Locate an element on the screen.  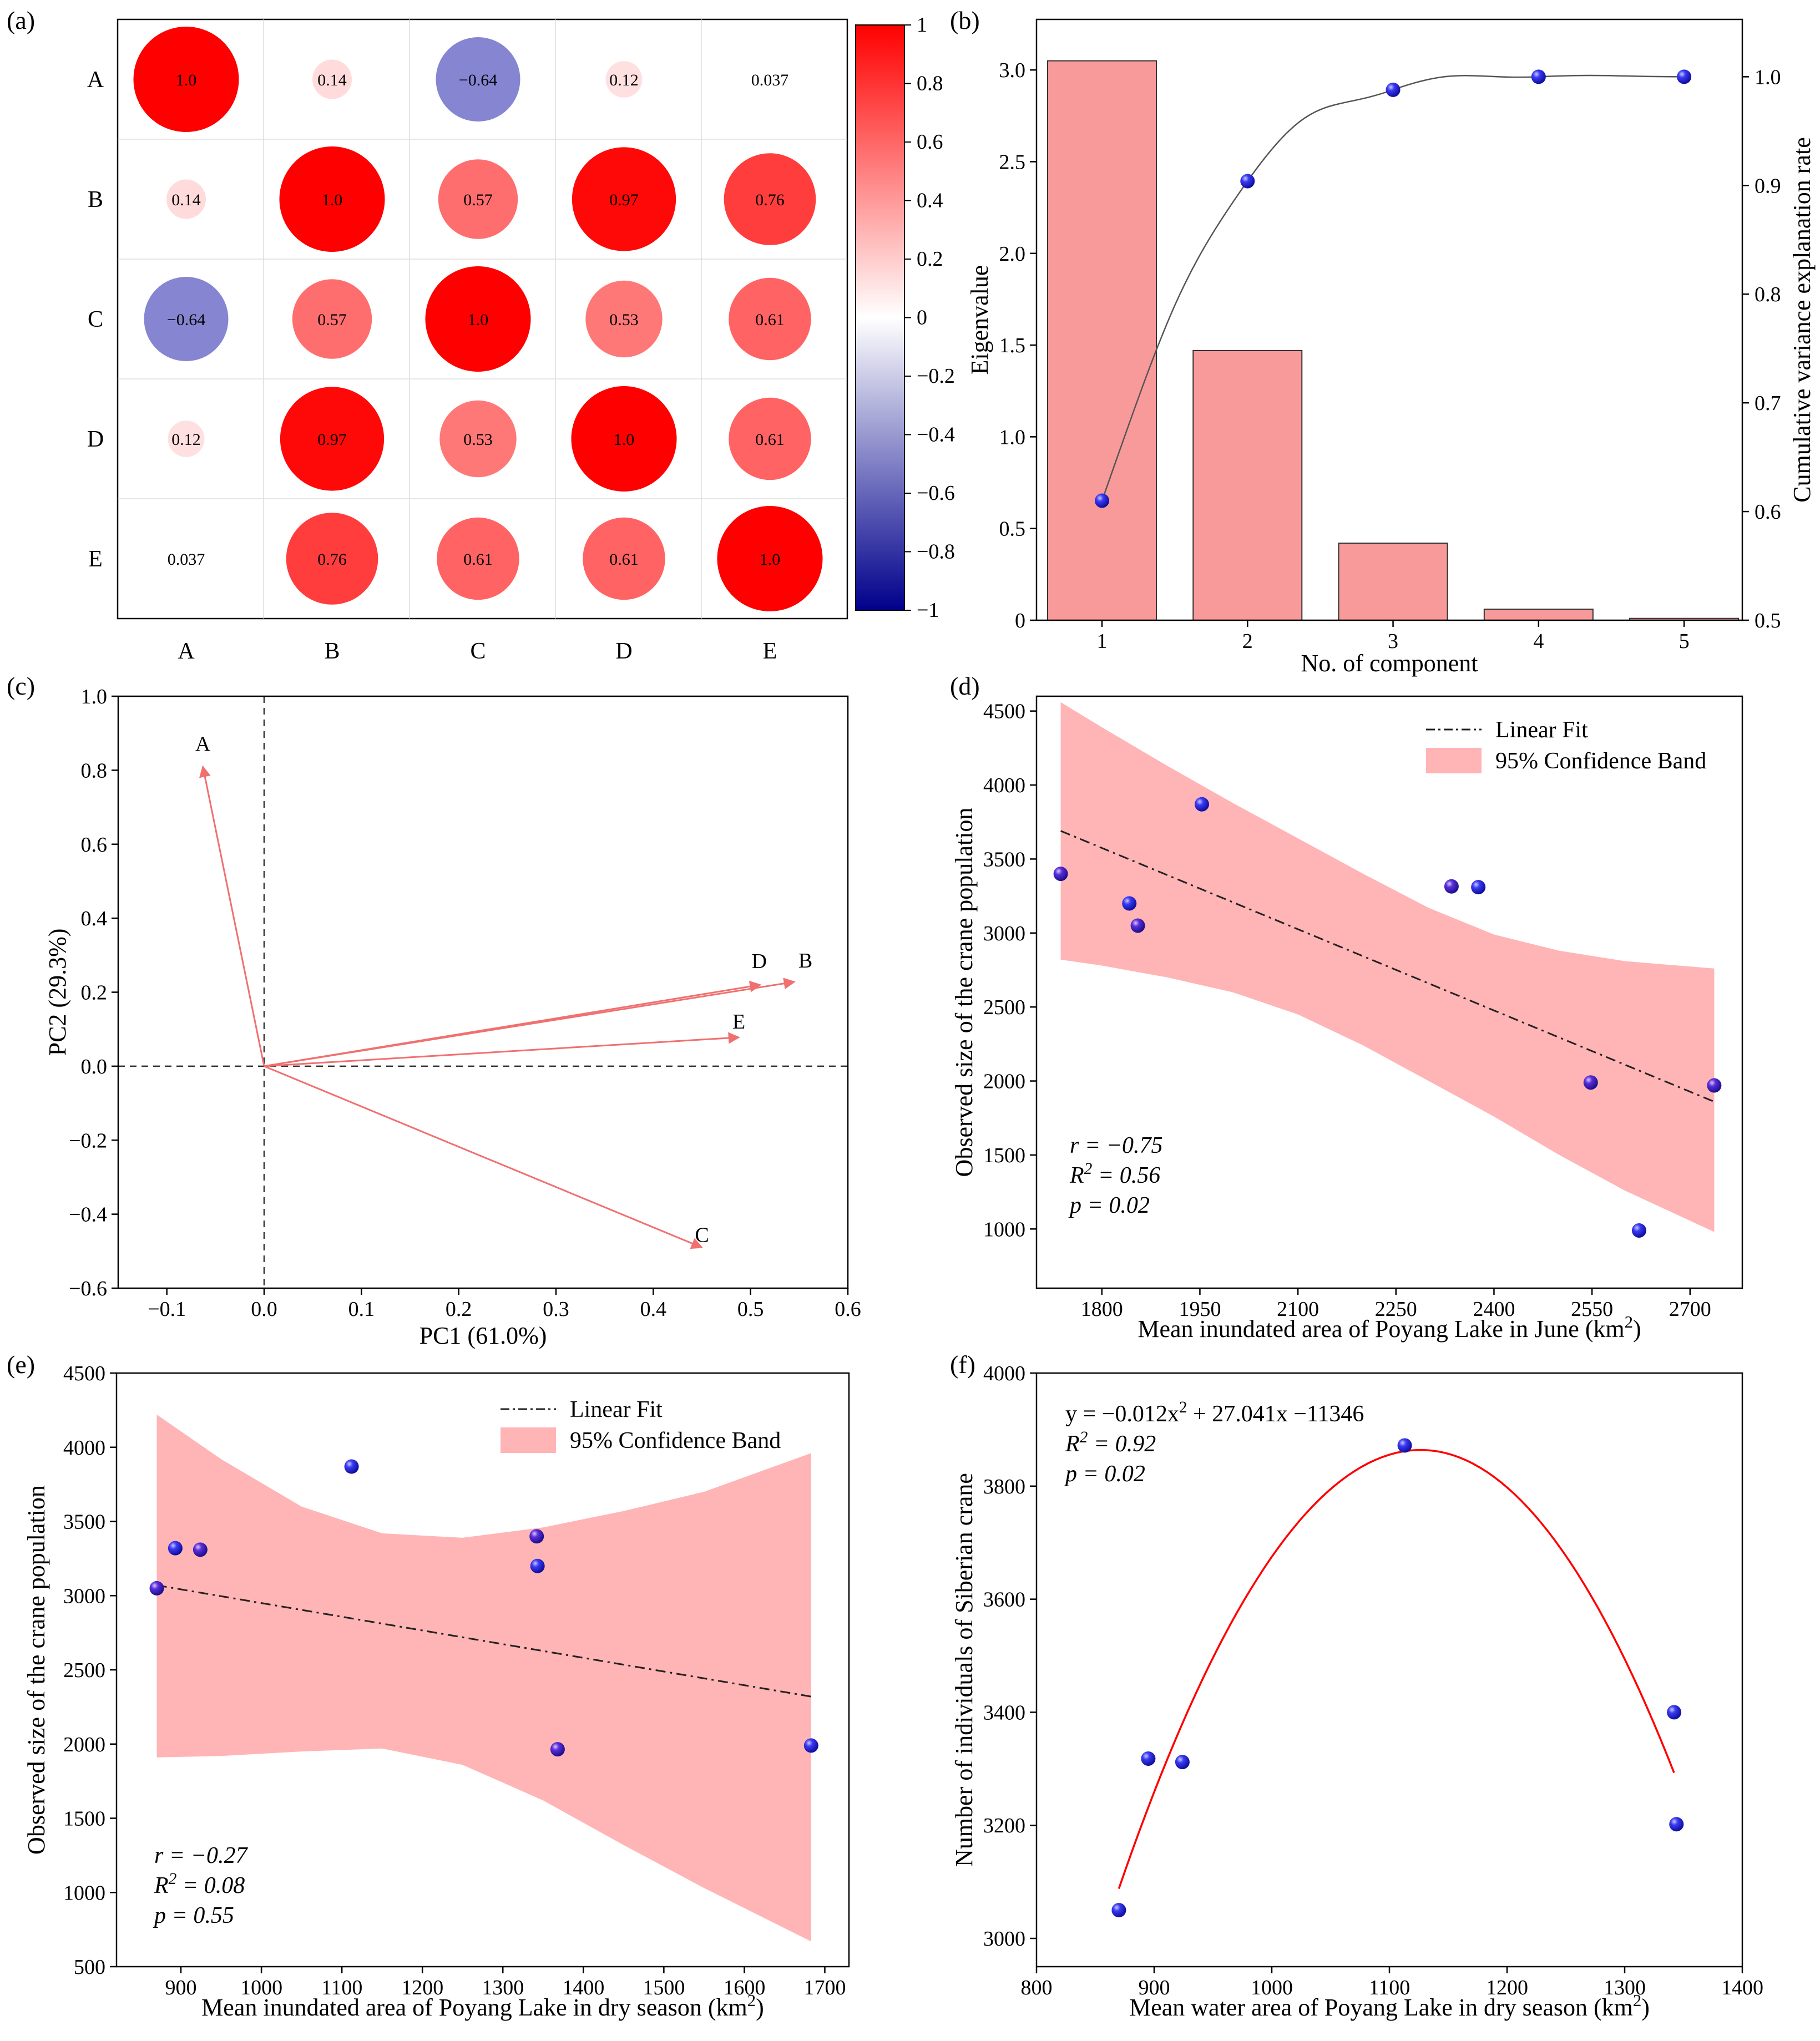
vector-label: A is located at coordinates (203, 744).